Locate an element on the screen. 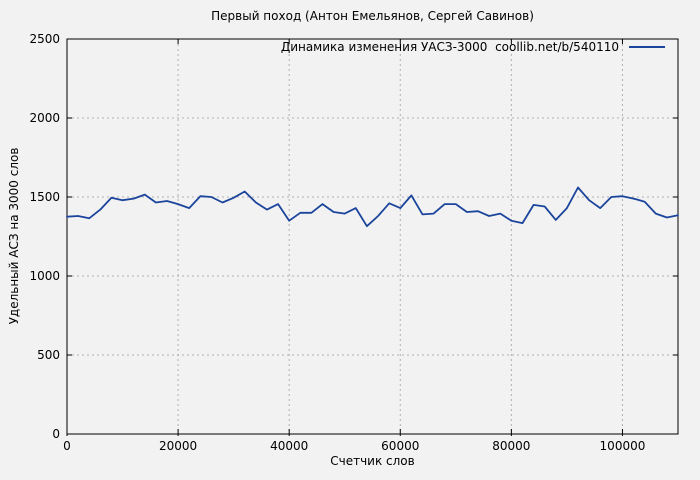 The image size is (700, 480). y-tick-label: 500 is located at coordinates (48, 355).